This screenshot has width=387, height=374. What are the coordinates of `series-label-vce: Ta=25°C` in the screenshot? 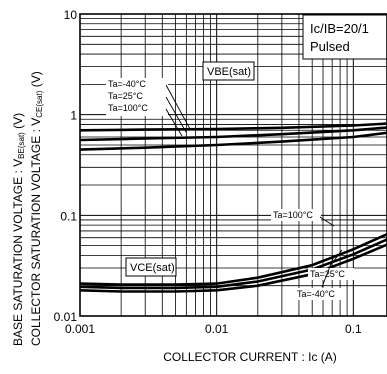 It's located at (327, 274).